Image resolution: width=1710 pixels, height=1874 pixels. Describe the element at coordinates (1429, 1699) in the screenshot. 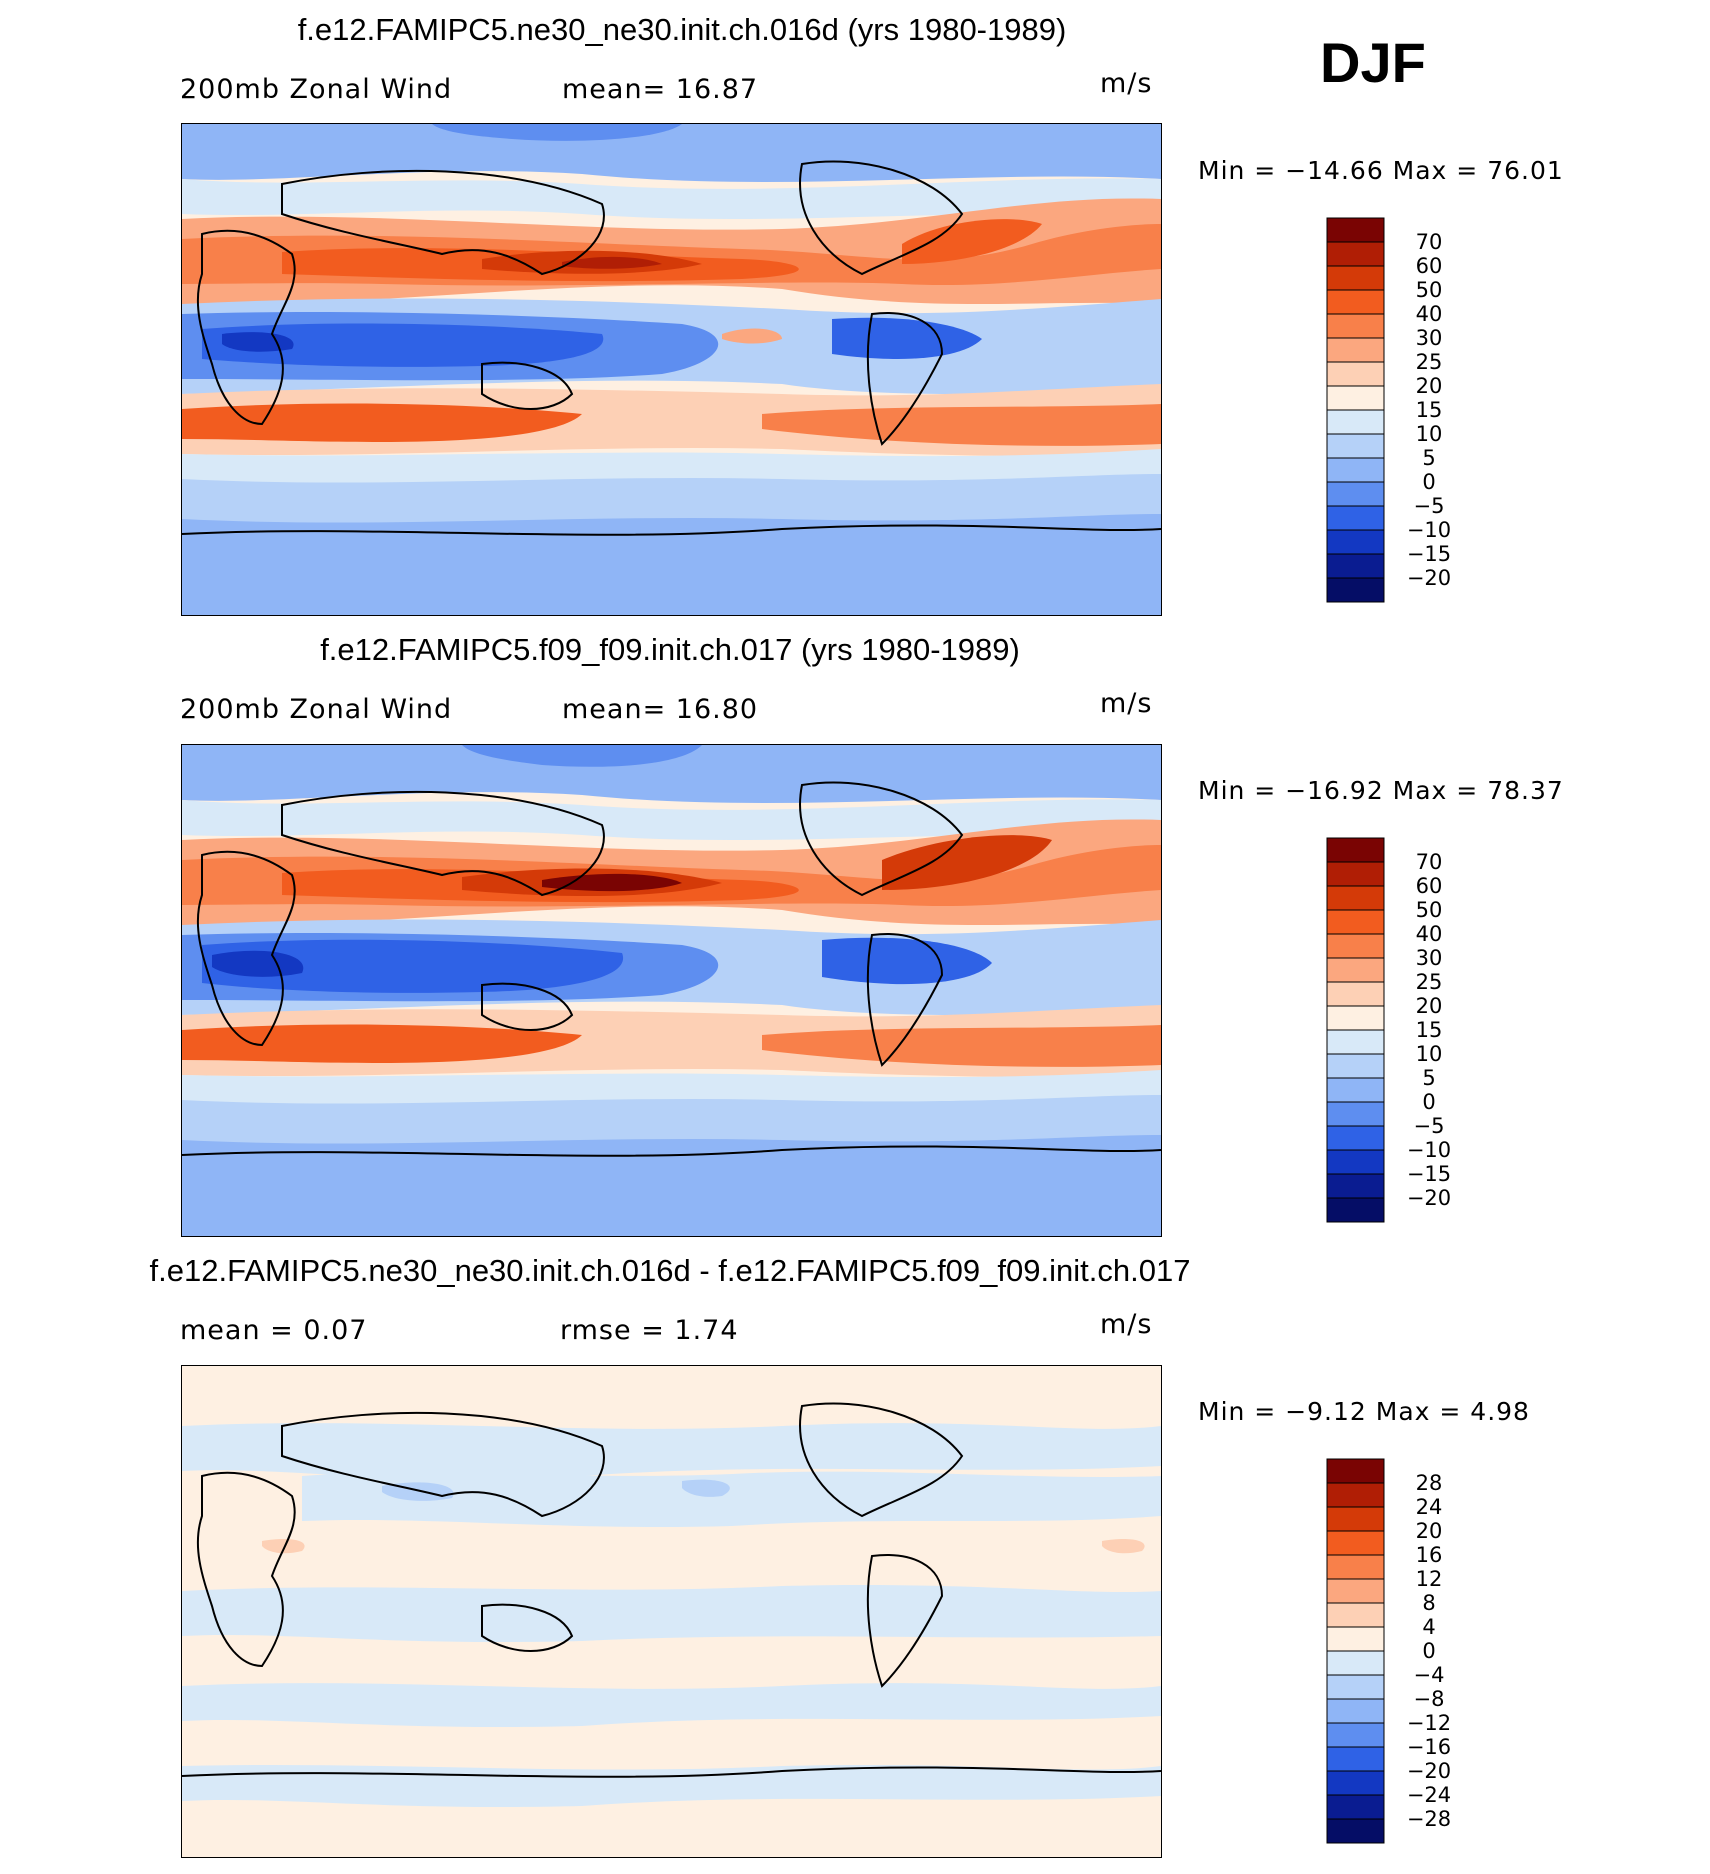

I see `colorbar-tick-label: −8` at that location.